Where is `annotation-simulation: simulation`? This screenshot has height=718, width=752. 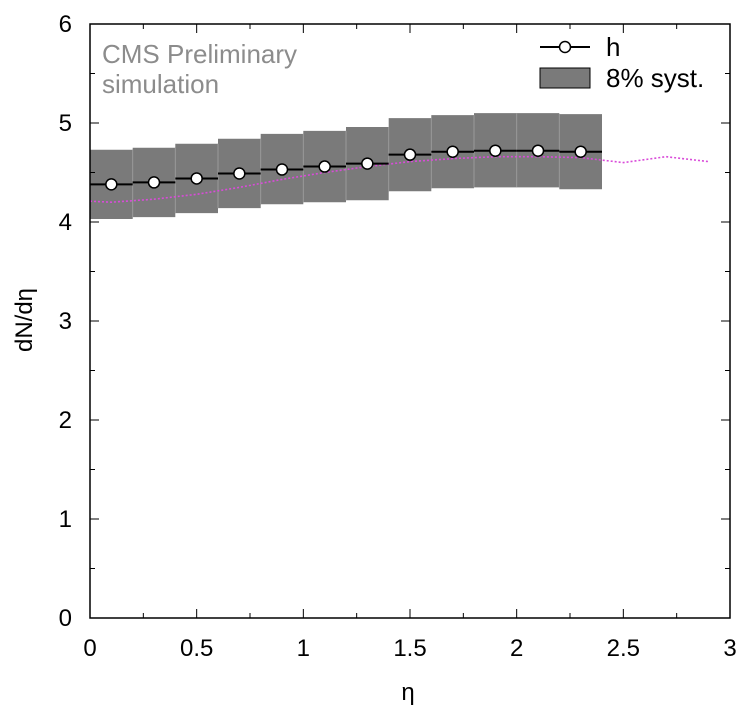 annotation-simulation: simulation is located at coordinates (160, 84).